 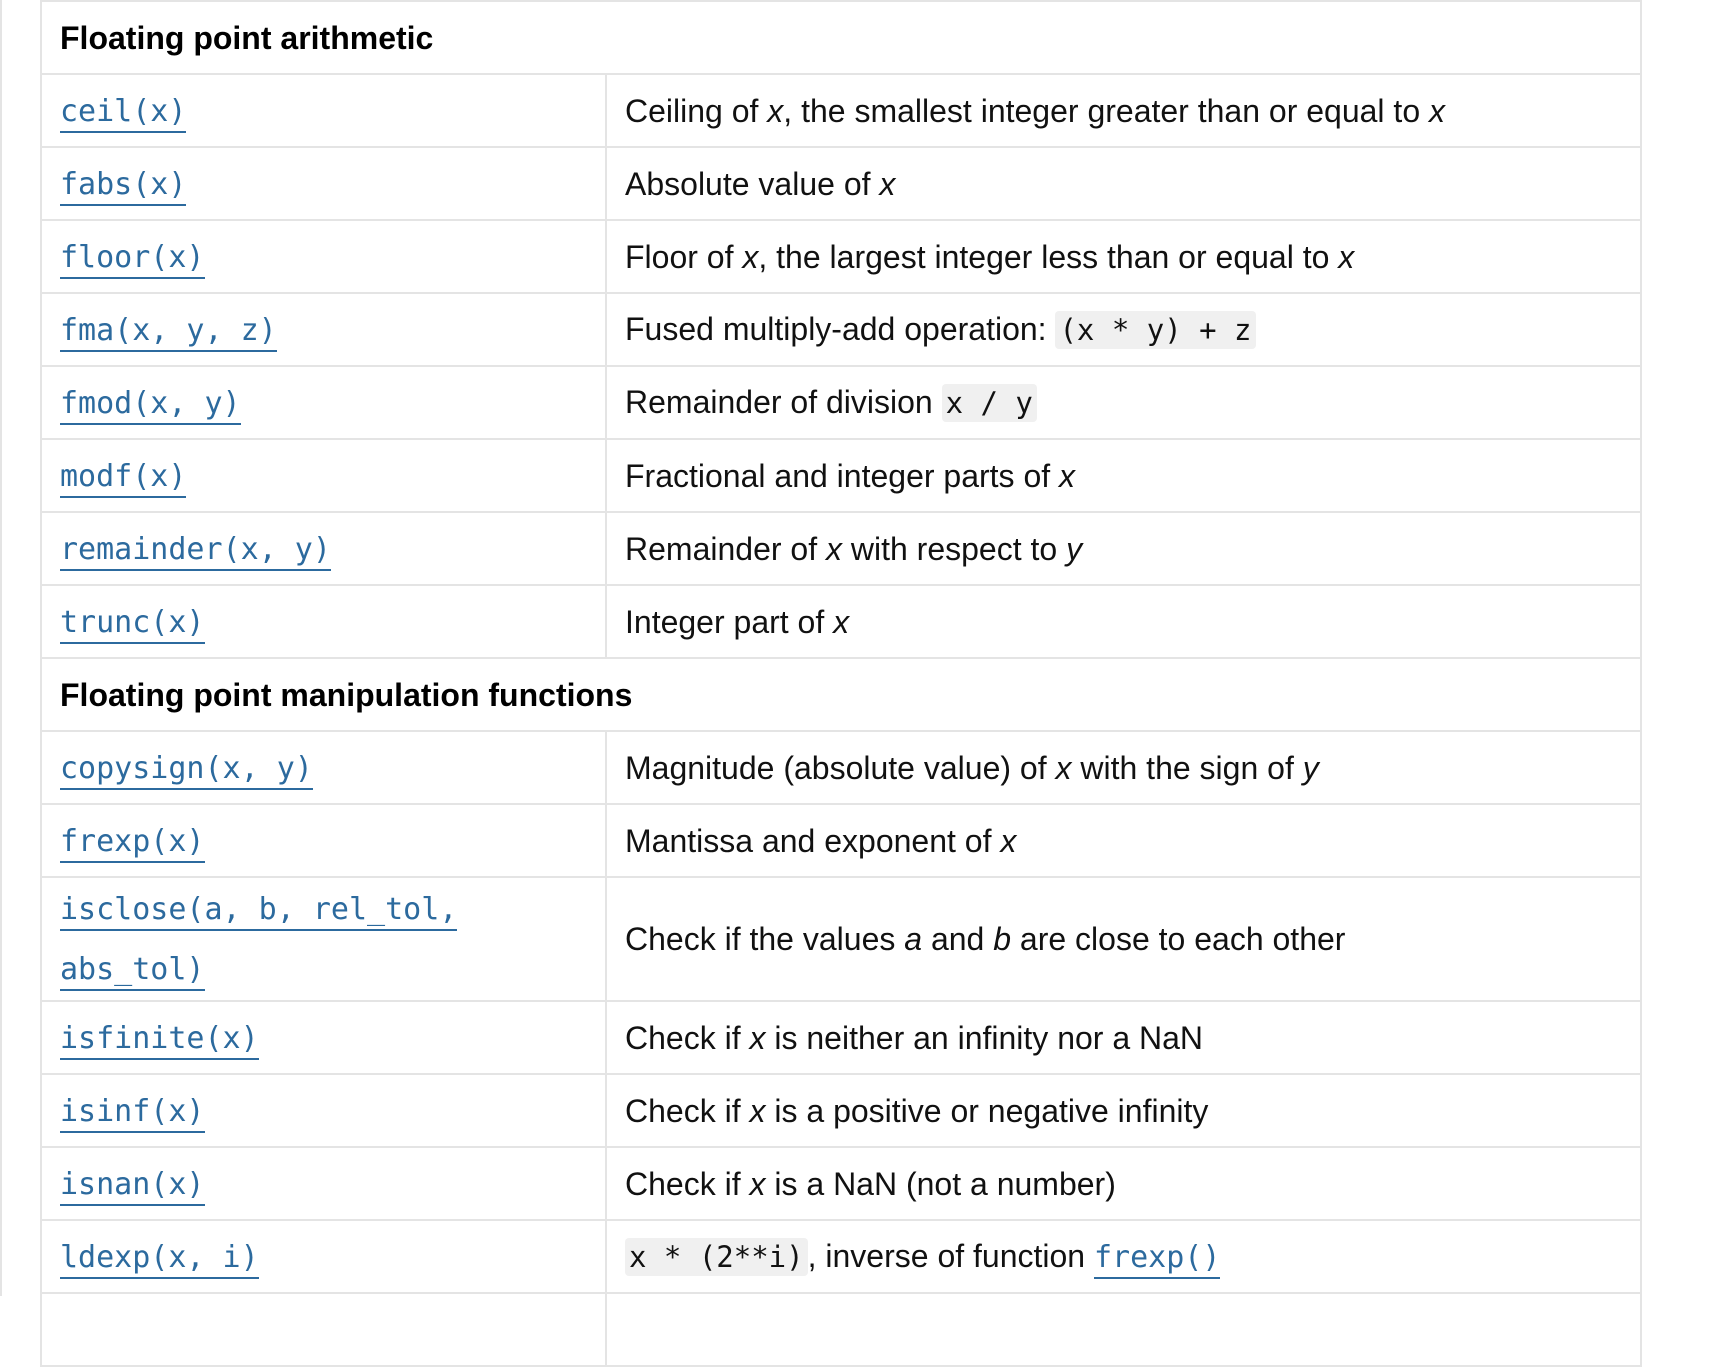 I want to click on description-text: Fractional and integer parts of, so click(x=842, y=475).